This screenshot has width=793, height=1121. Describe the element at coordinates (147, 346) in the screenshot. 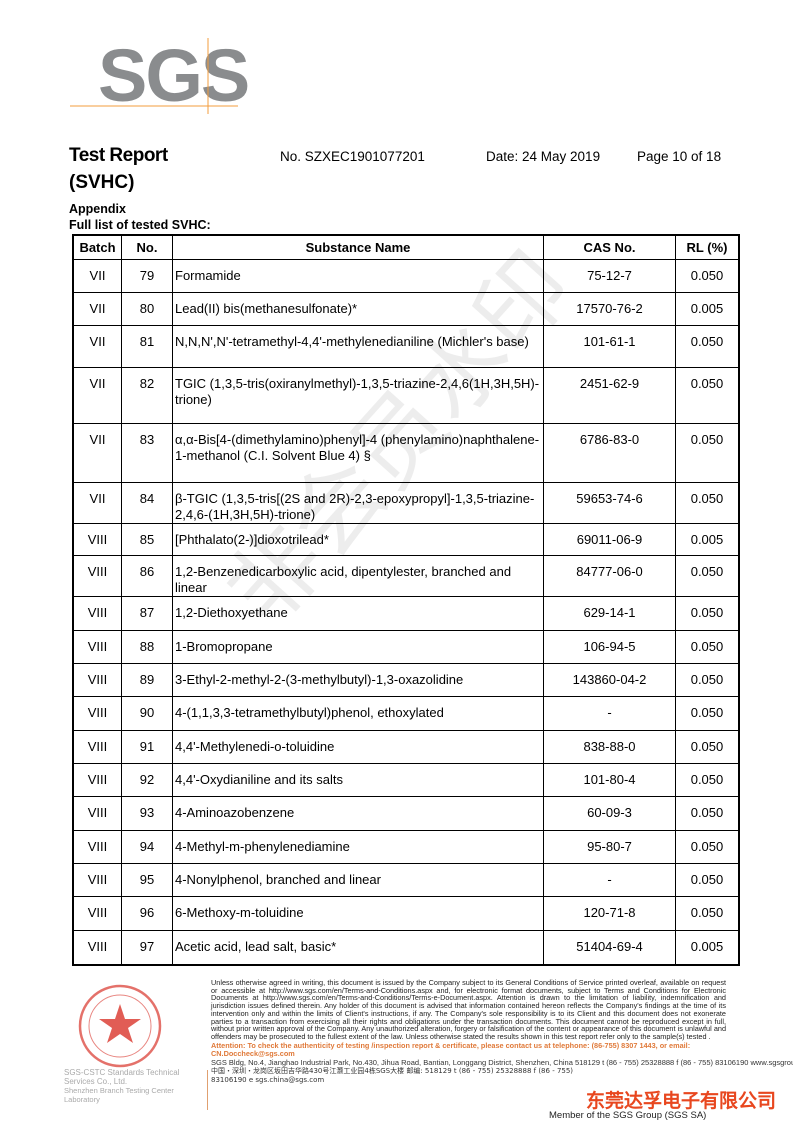

I see `number-cell: 81` at that location.